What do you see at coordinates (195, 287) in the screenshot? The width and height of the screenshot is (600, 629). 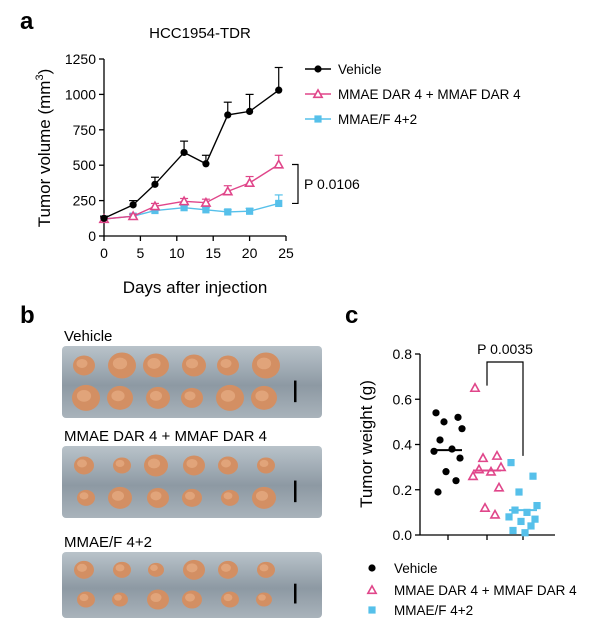 I see `x-axis-label: Days after injection` at bounding box center [195, 287].